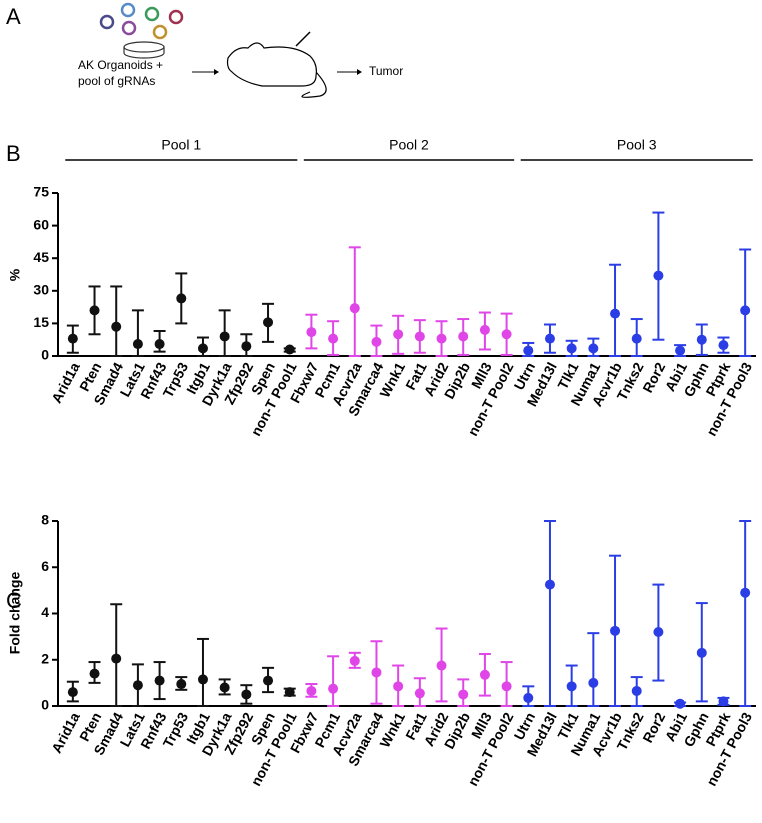 This screenshot has height=823, width=762. Describe the element at coordinates (41, 322) in the screenshot. I see `y-tick-label: 15` at that location.